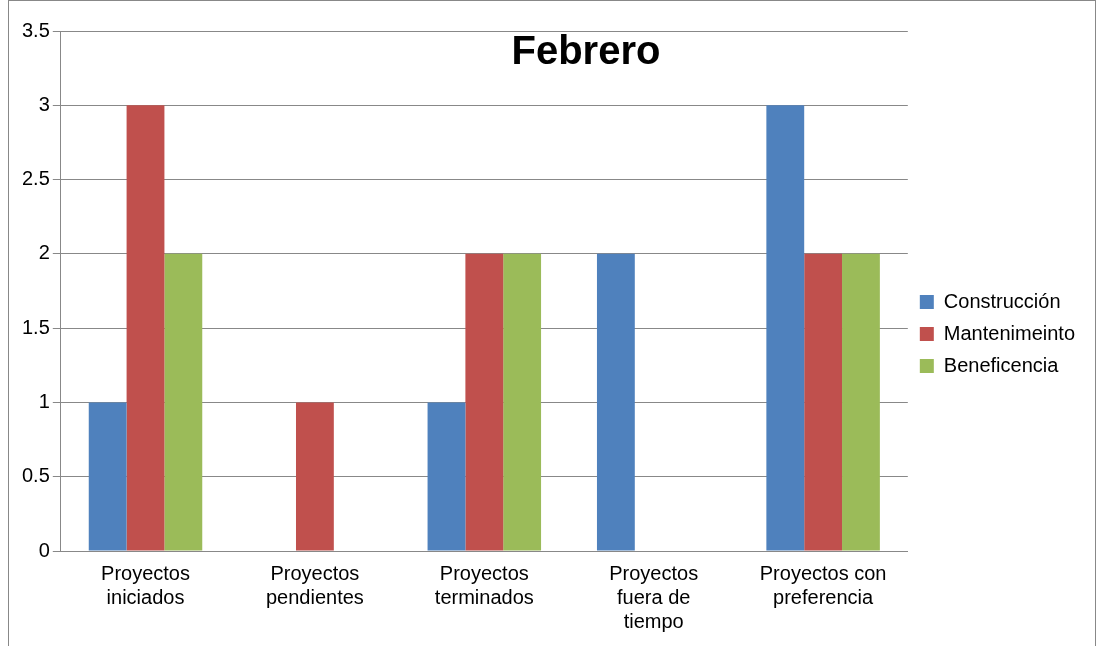 The width and height of the screenshot is (1099, 646). What do you see at coordinates (586, 50) in the screenshot?
I see `chart-title: Febrero` at bounding box center [586, 50].